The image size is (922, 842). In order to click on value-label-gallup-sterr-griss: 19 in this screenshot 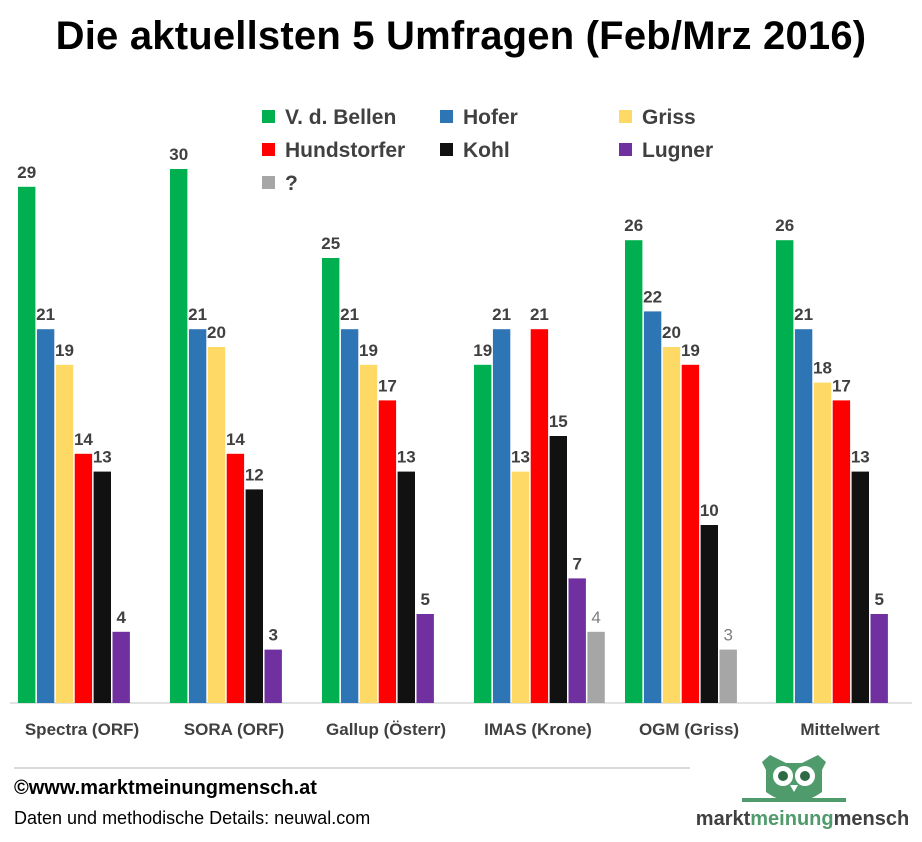, I will do `click(368, 350)`.